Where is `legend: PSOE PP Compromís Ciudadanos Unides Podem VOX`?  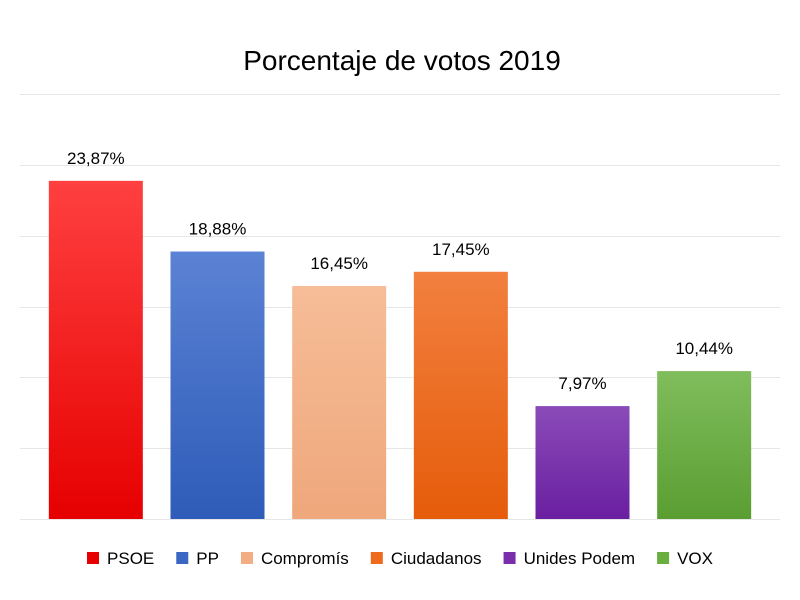
legend: PSOE PP Compromís Ciudadanos Unides Podem VOX is located at coordinates (400, 558).